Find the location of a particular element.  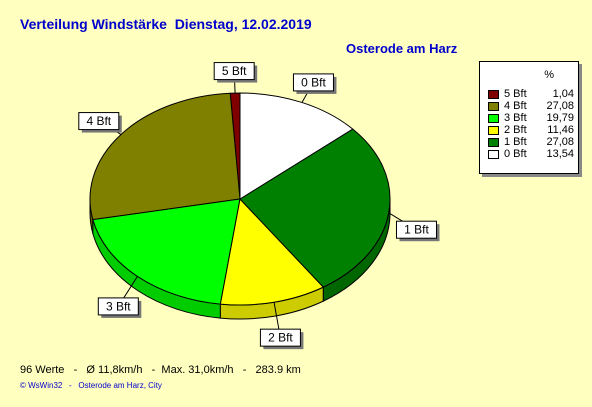

legend-label: 5 Bft is located at coordinates (515, 94).